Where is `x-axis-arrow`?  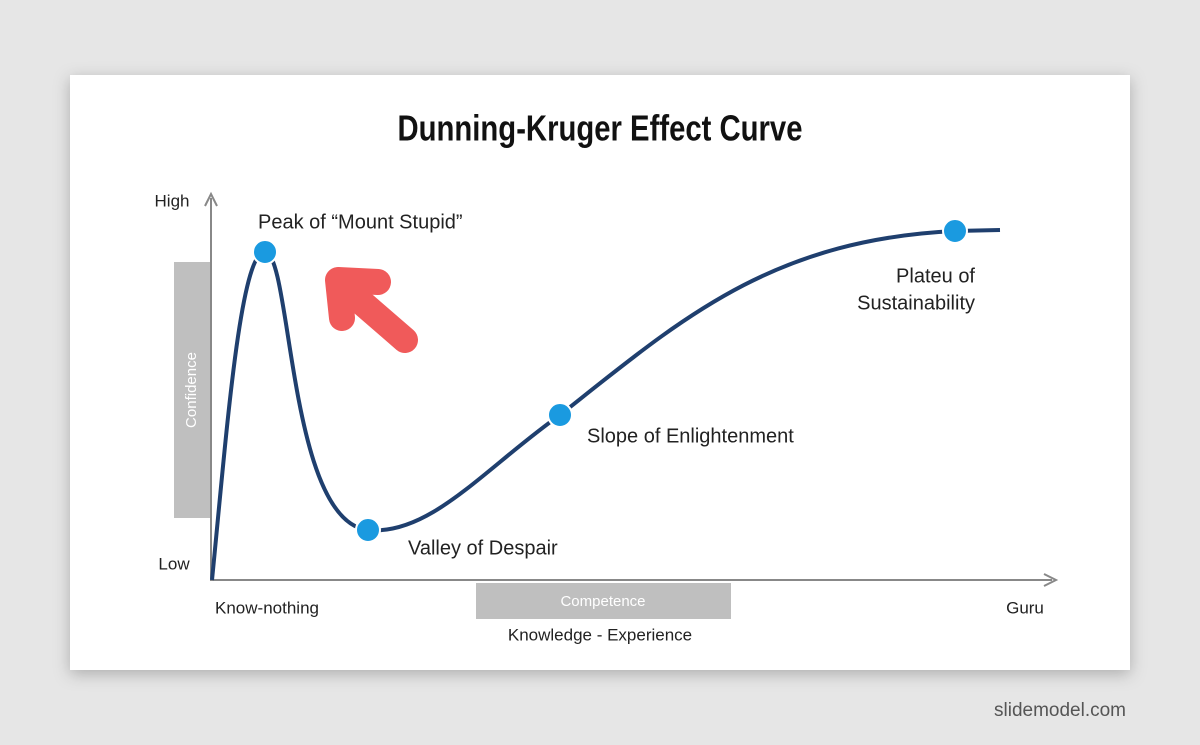
x-axis-arrow is located at coordinates (1051, 580).